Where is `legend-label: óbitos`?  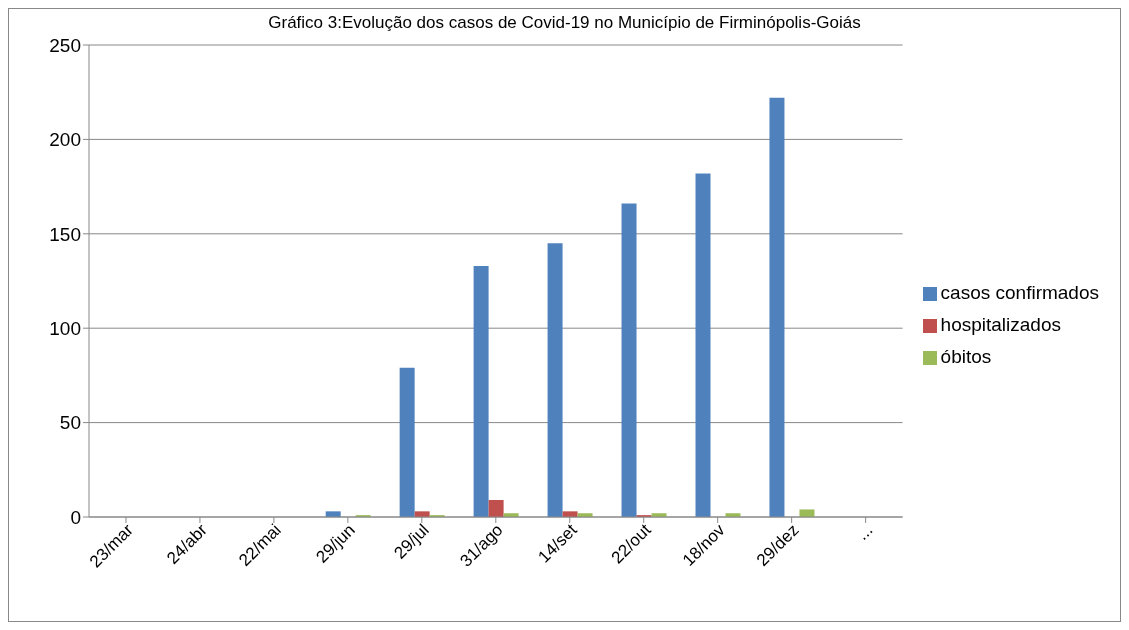
legend-label: óbitos is located at coordinates (966, 356).